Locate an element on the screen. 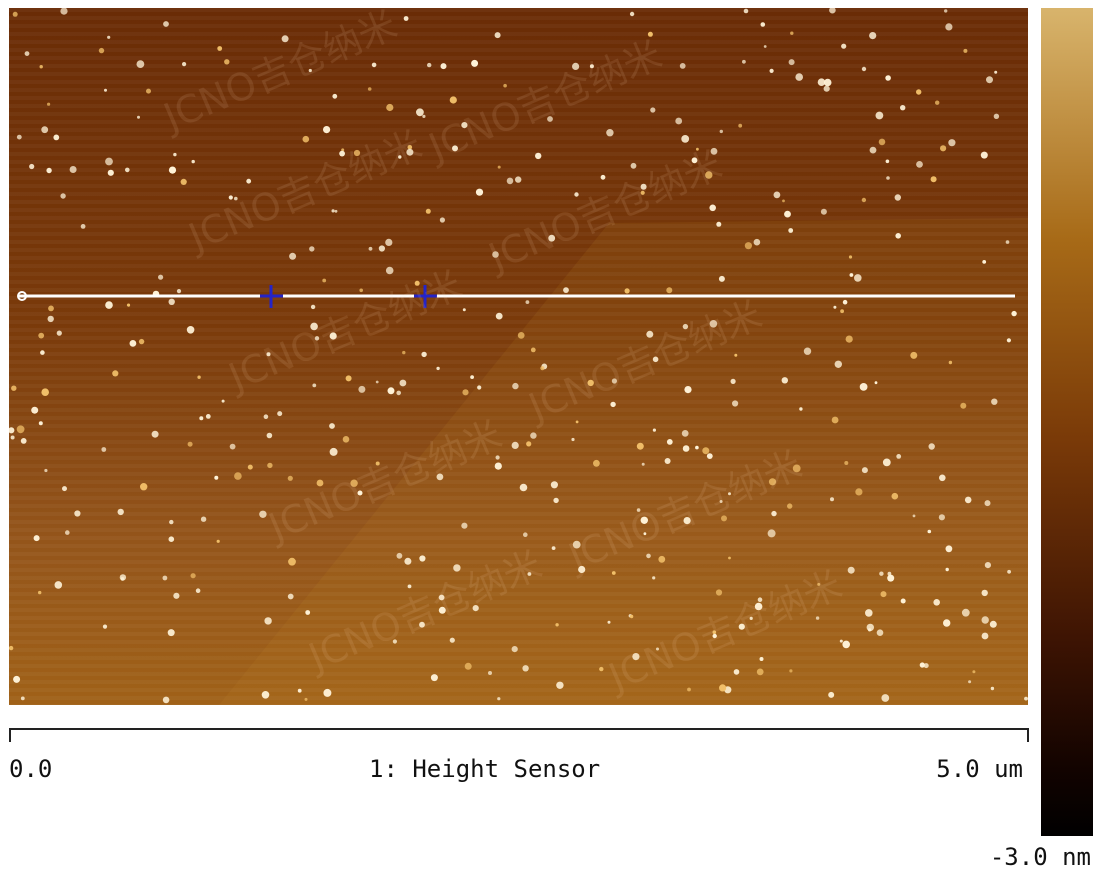  height-colorbar is located at coordinates (1067, 422).